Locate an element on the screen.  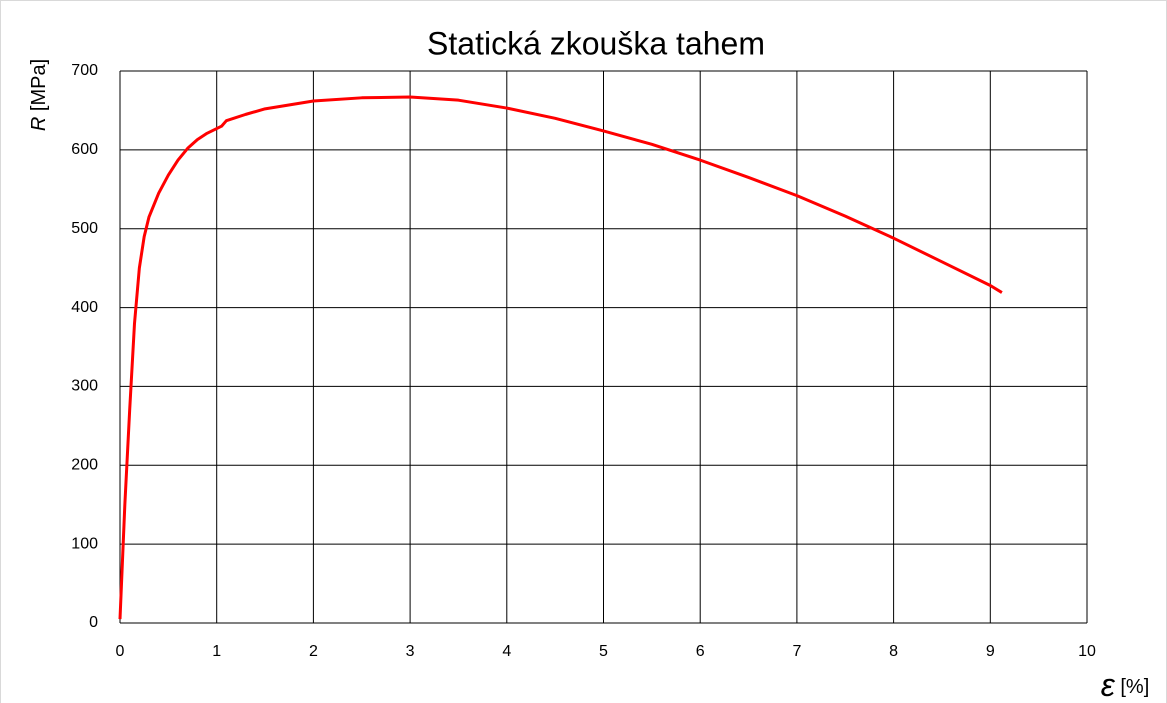
y-tick-label: 600 is located at coordinates (84, 149).